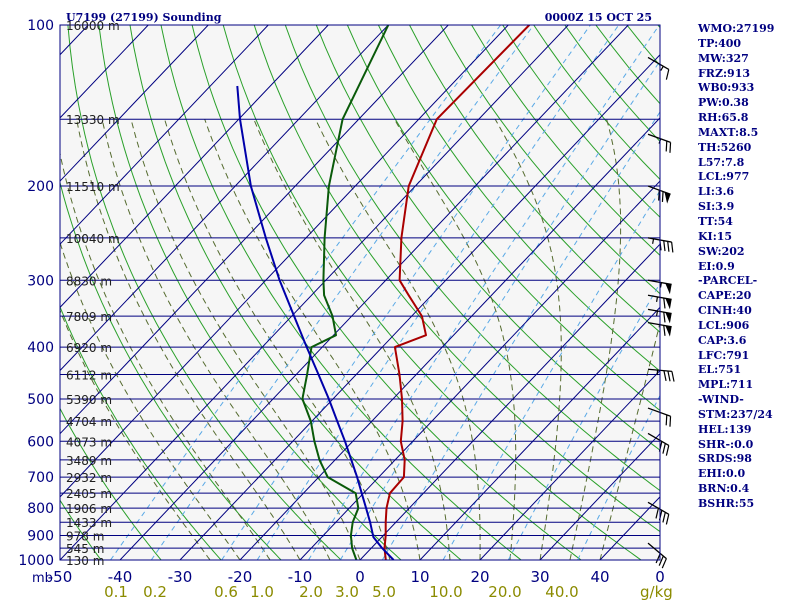 Image resolution: width=800 pixels, height=600 pixels. What do you see at coordinates (504, 591) in the screenshot?
I see `mixing-ratio-label: 20.0` at bounding box center [504, 591].